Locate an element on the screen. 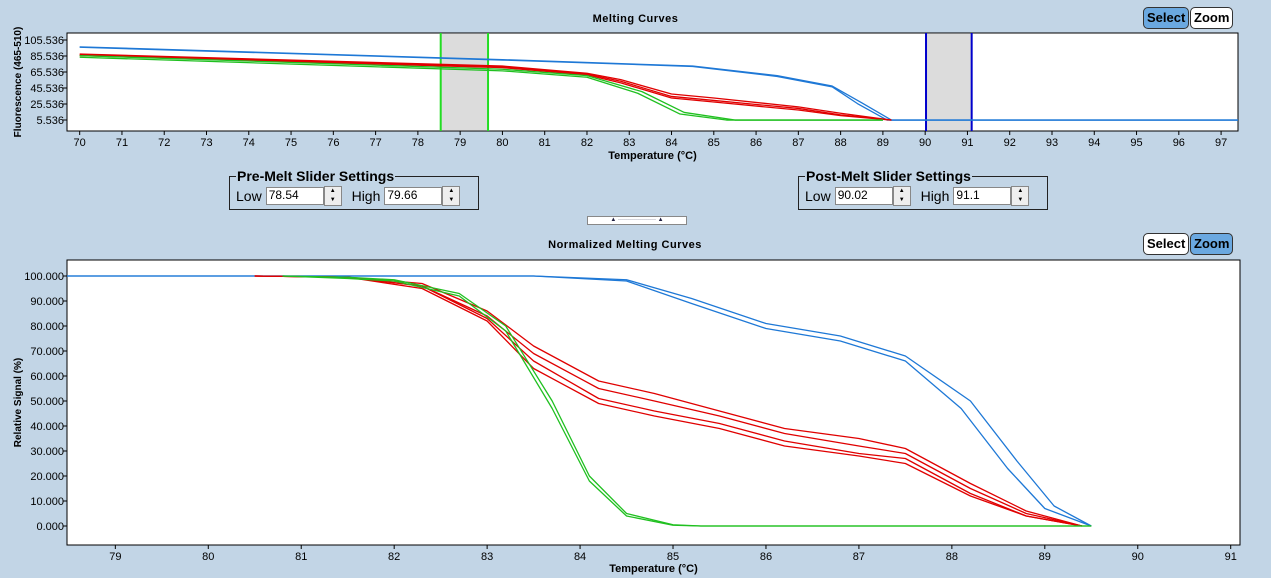 The image size is (1271, 578). x-tick-label: 93 is located at coordinates (1052, 143).